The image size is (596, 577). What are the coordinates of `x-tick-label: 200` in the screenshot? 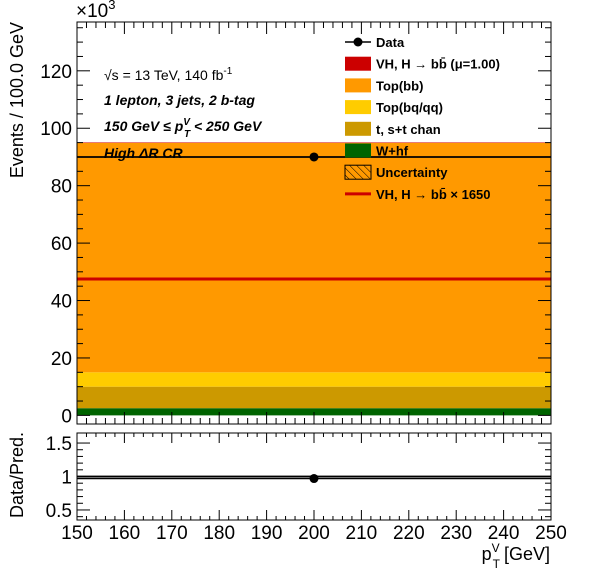 It's located at (314, 533).